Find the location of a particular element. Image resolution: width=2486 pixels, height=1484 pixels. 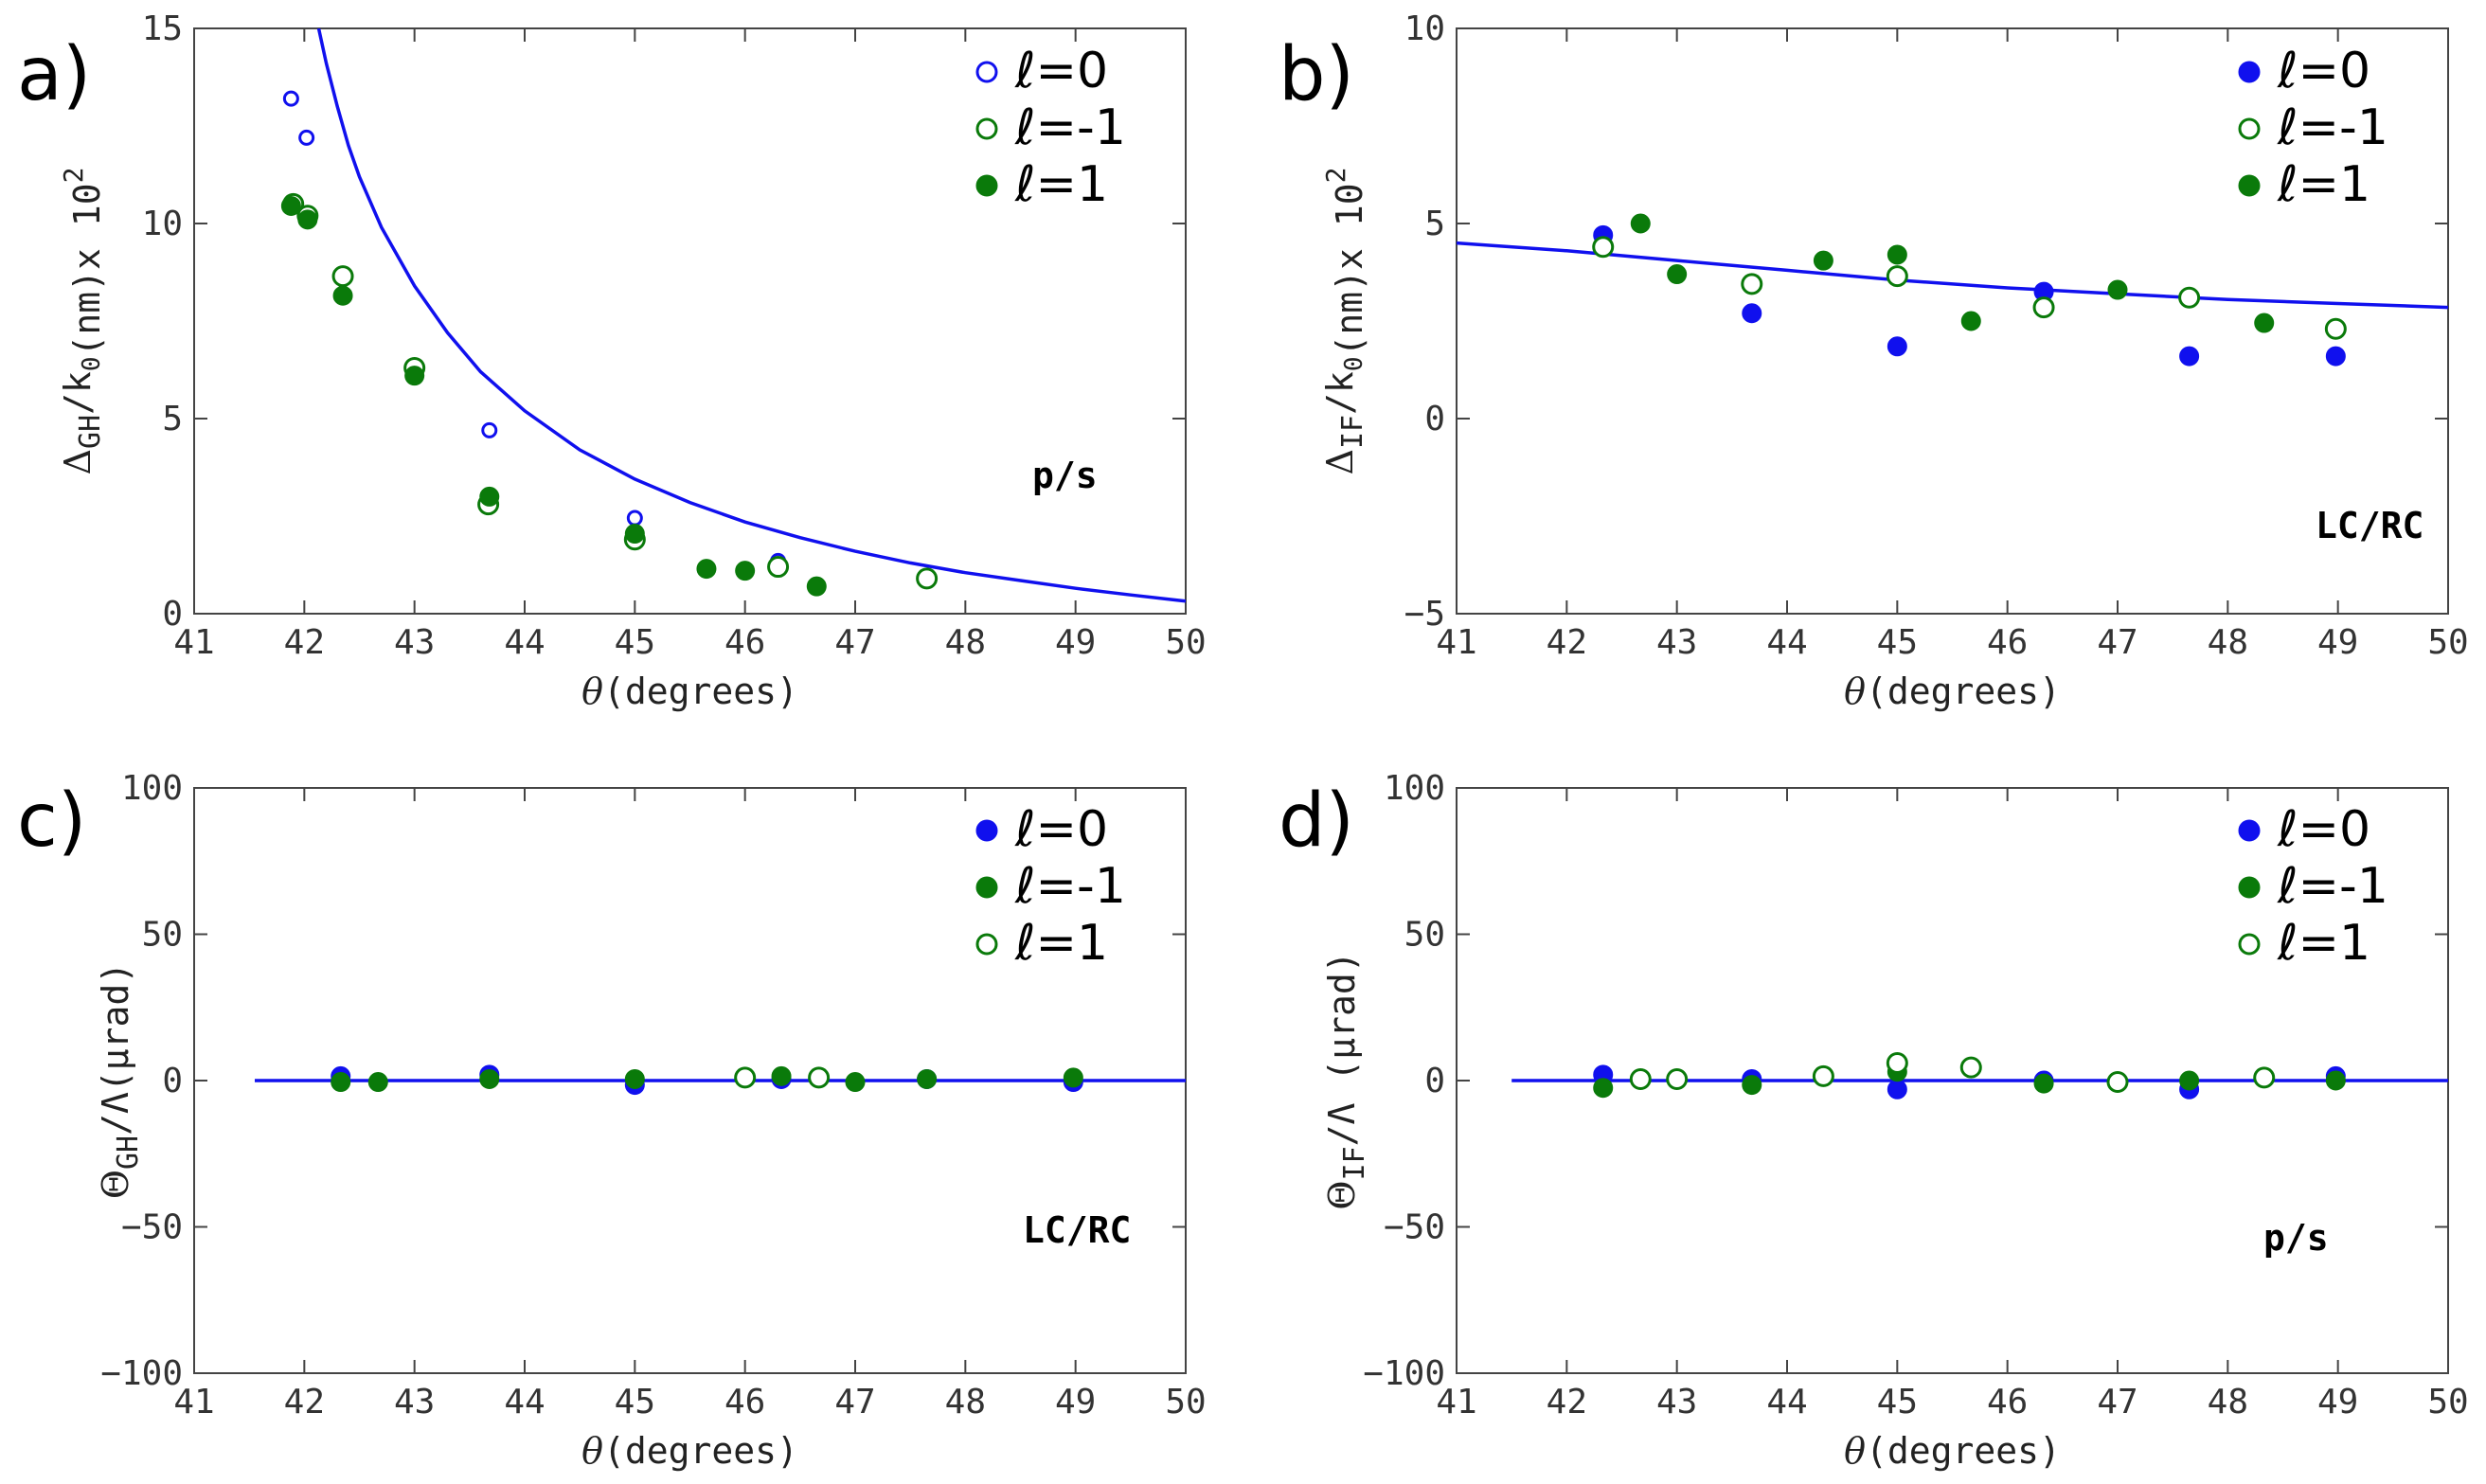

x-axis-label: θ(degrees) is located at coordinates (689, 691).